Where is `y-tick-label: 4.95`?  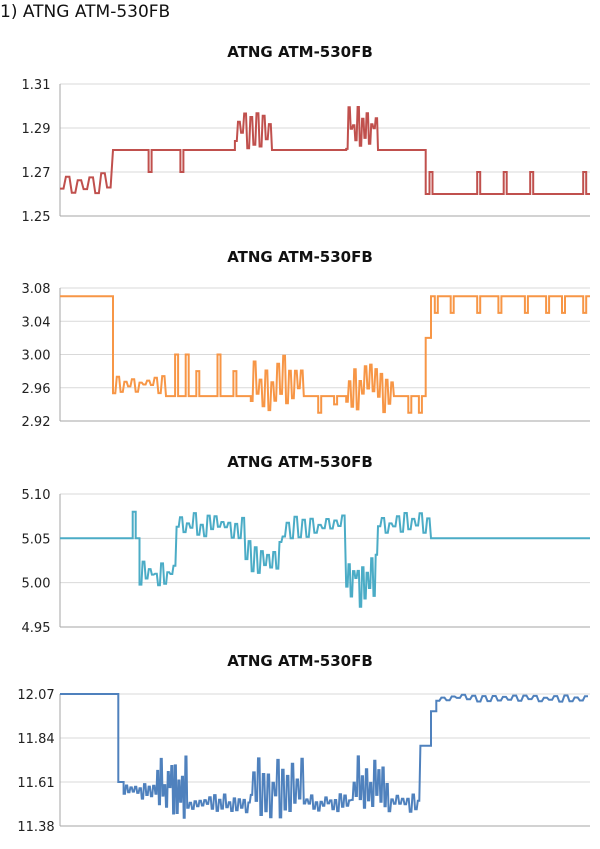
y-tick-label: 4.95 is located at coordinates (36, 628).